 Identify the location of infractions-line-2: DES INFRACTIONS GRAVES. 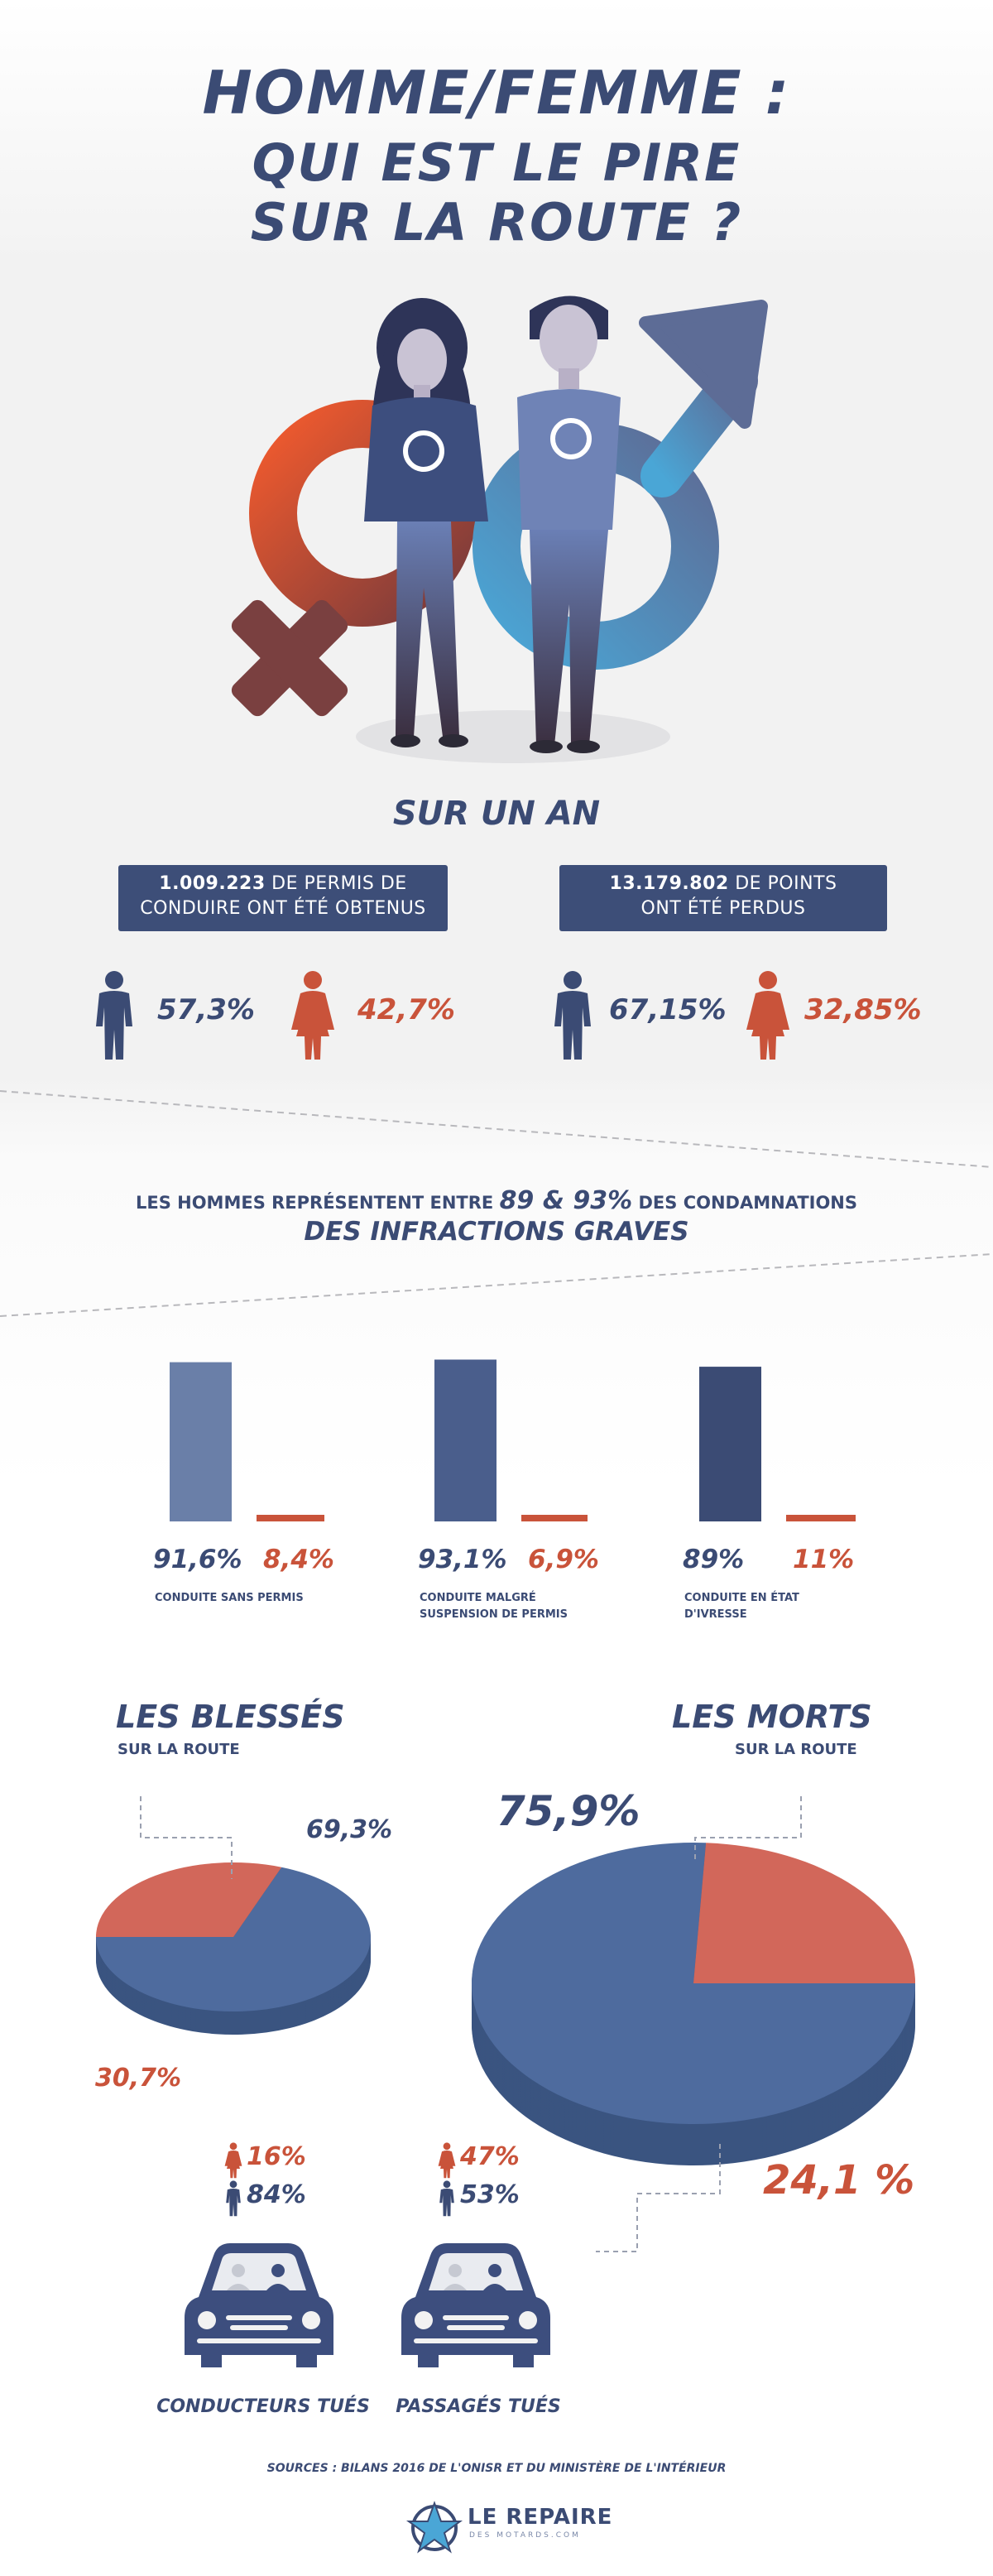
(496, 1232).